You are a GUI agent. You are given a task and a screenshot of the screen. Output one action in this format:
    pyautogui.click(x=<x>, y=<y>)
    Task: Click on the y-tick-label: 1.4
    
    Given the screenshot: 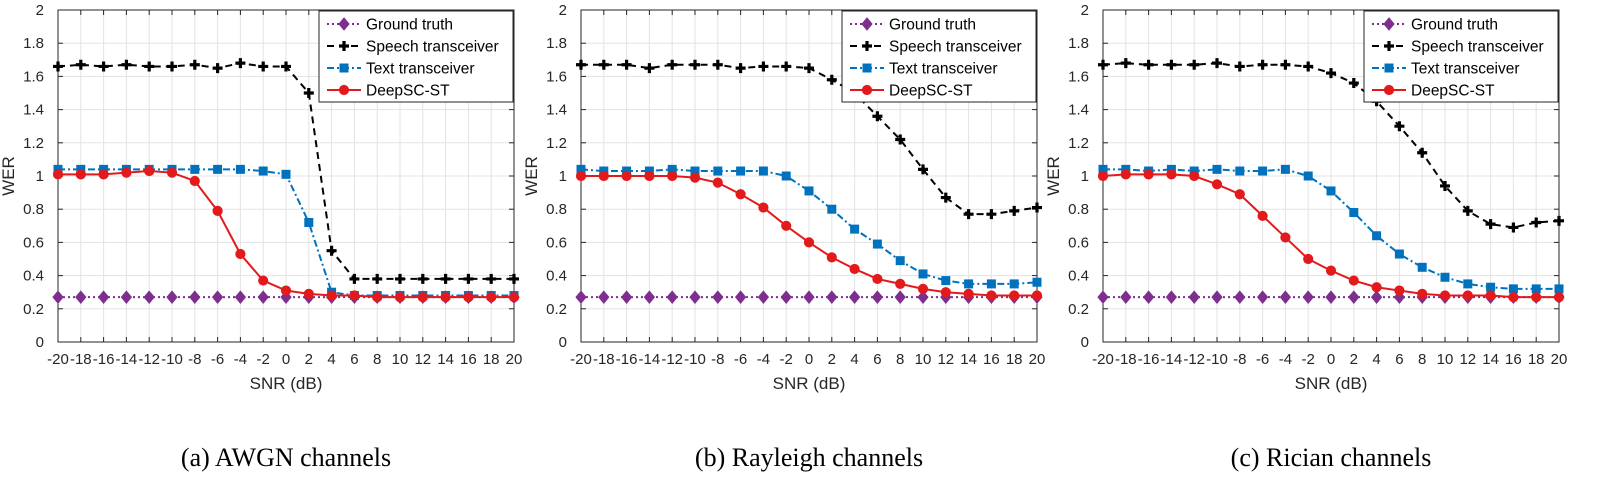 What is the action you would take?
    pyautogui.click(x=1078, y=110)
    